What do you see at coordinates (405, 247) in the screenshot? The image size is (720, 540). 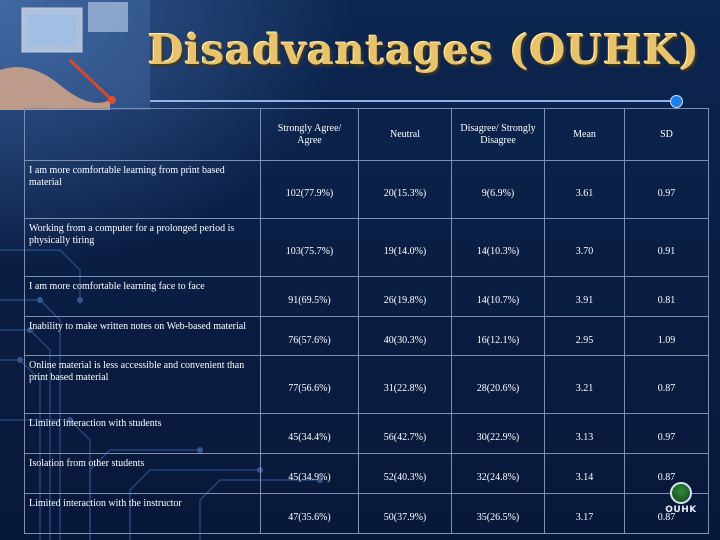 I see `neutral-cell: 19(14.0%)` at bounding box center [405, 247].